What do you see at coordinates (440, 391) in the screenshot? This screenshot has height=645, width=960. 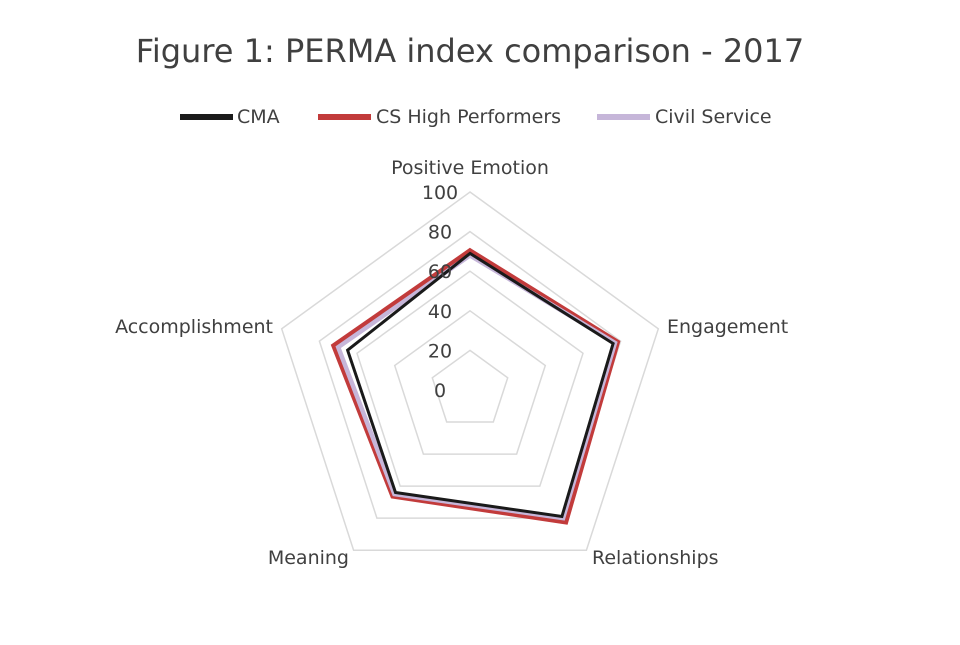 I see `tick-label-0: 0` at bounding box center [440, 391].